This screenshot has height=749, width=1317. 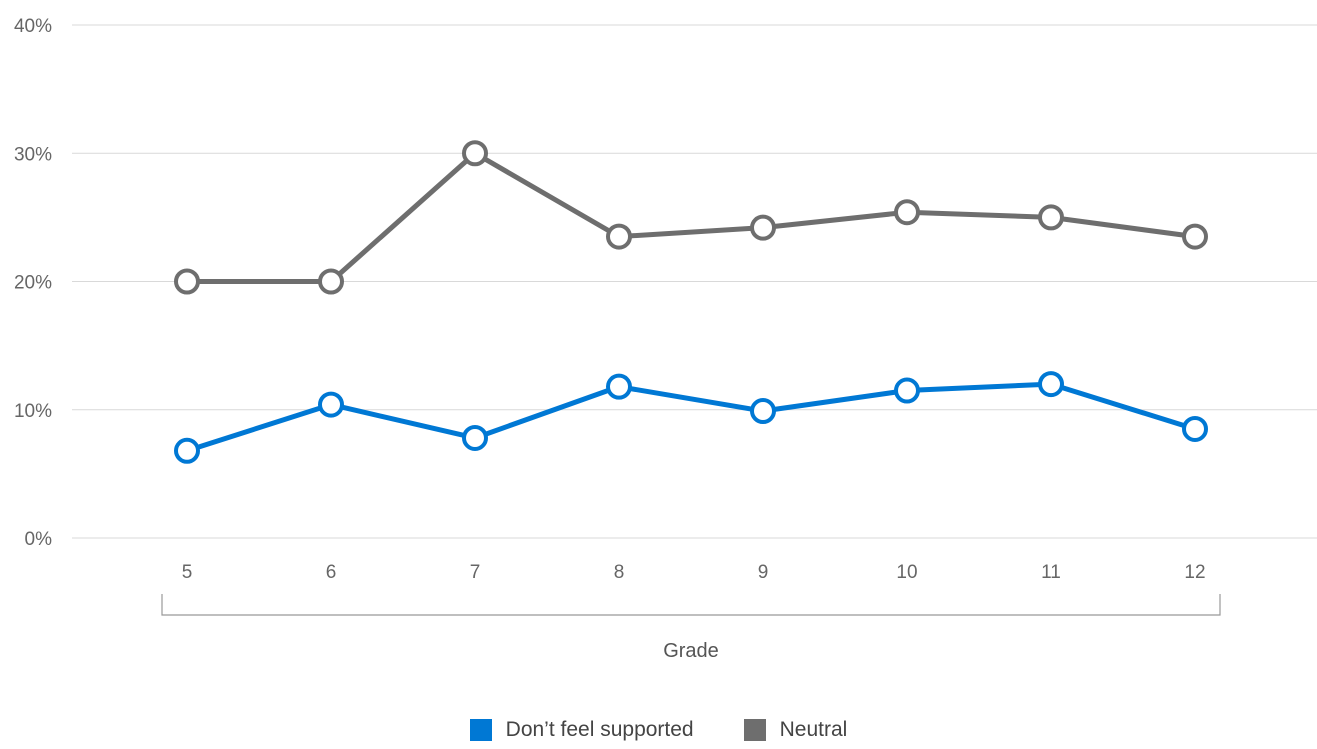 I want to click on x-tick-label: 7, so click(x=475, y=572).